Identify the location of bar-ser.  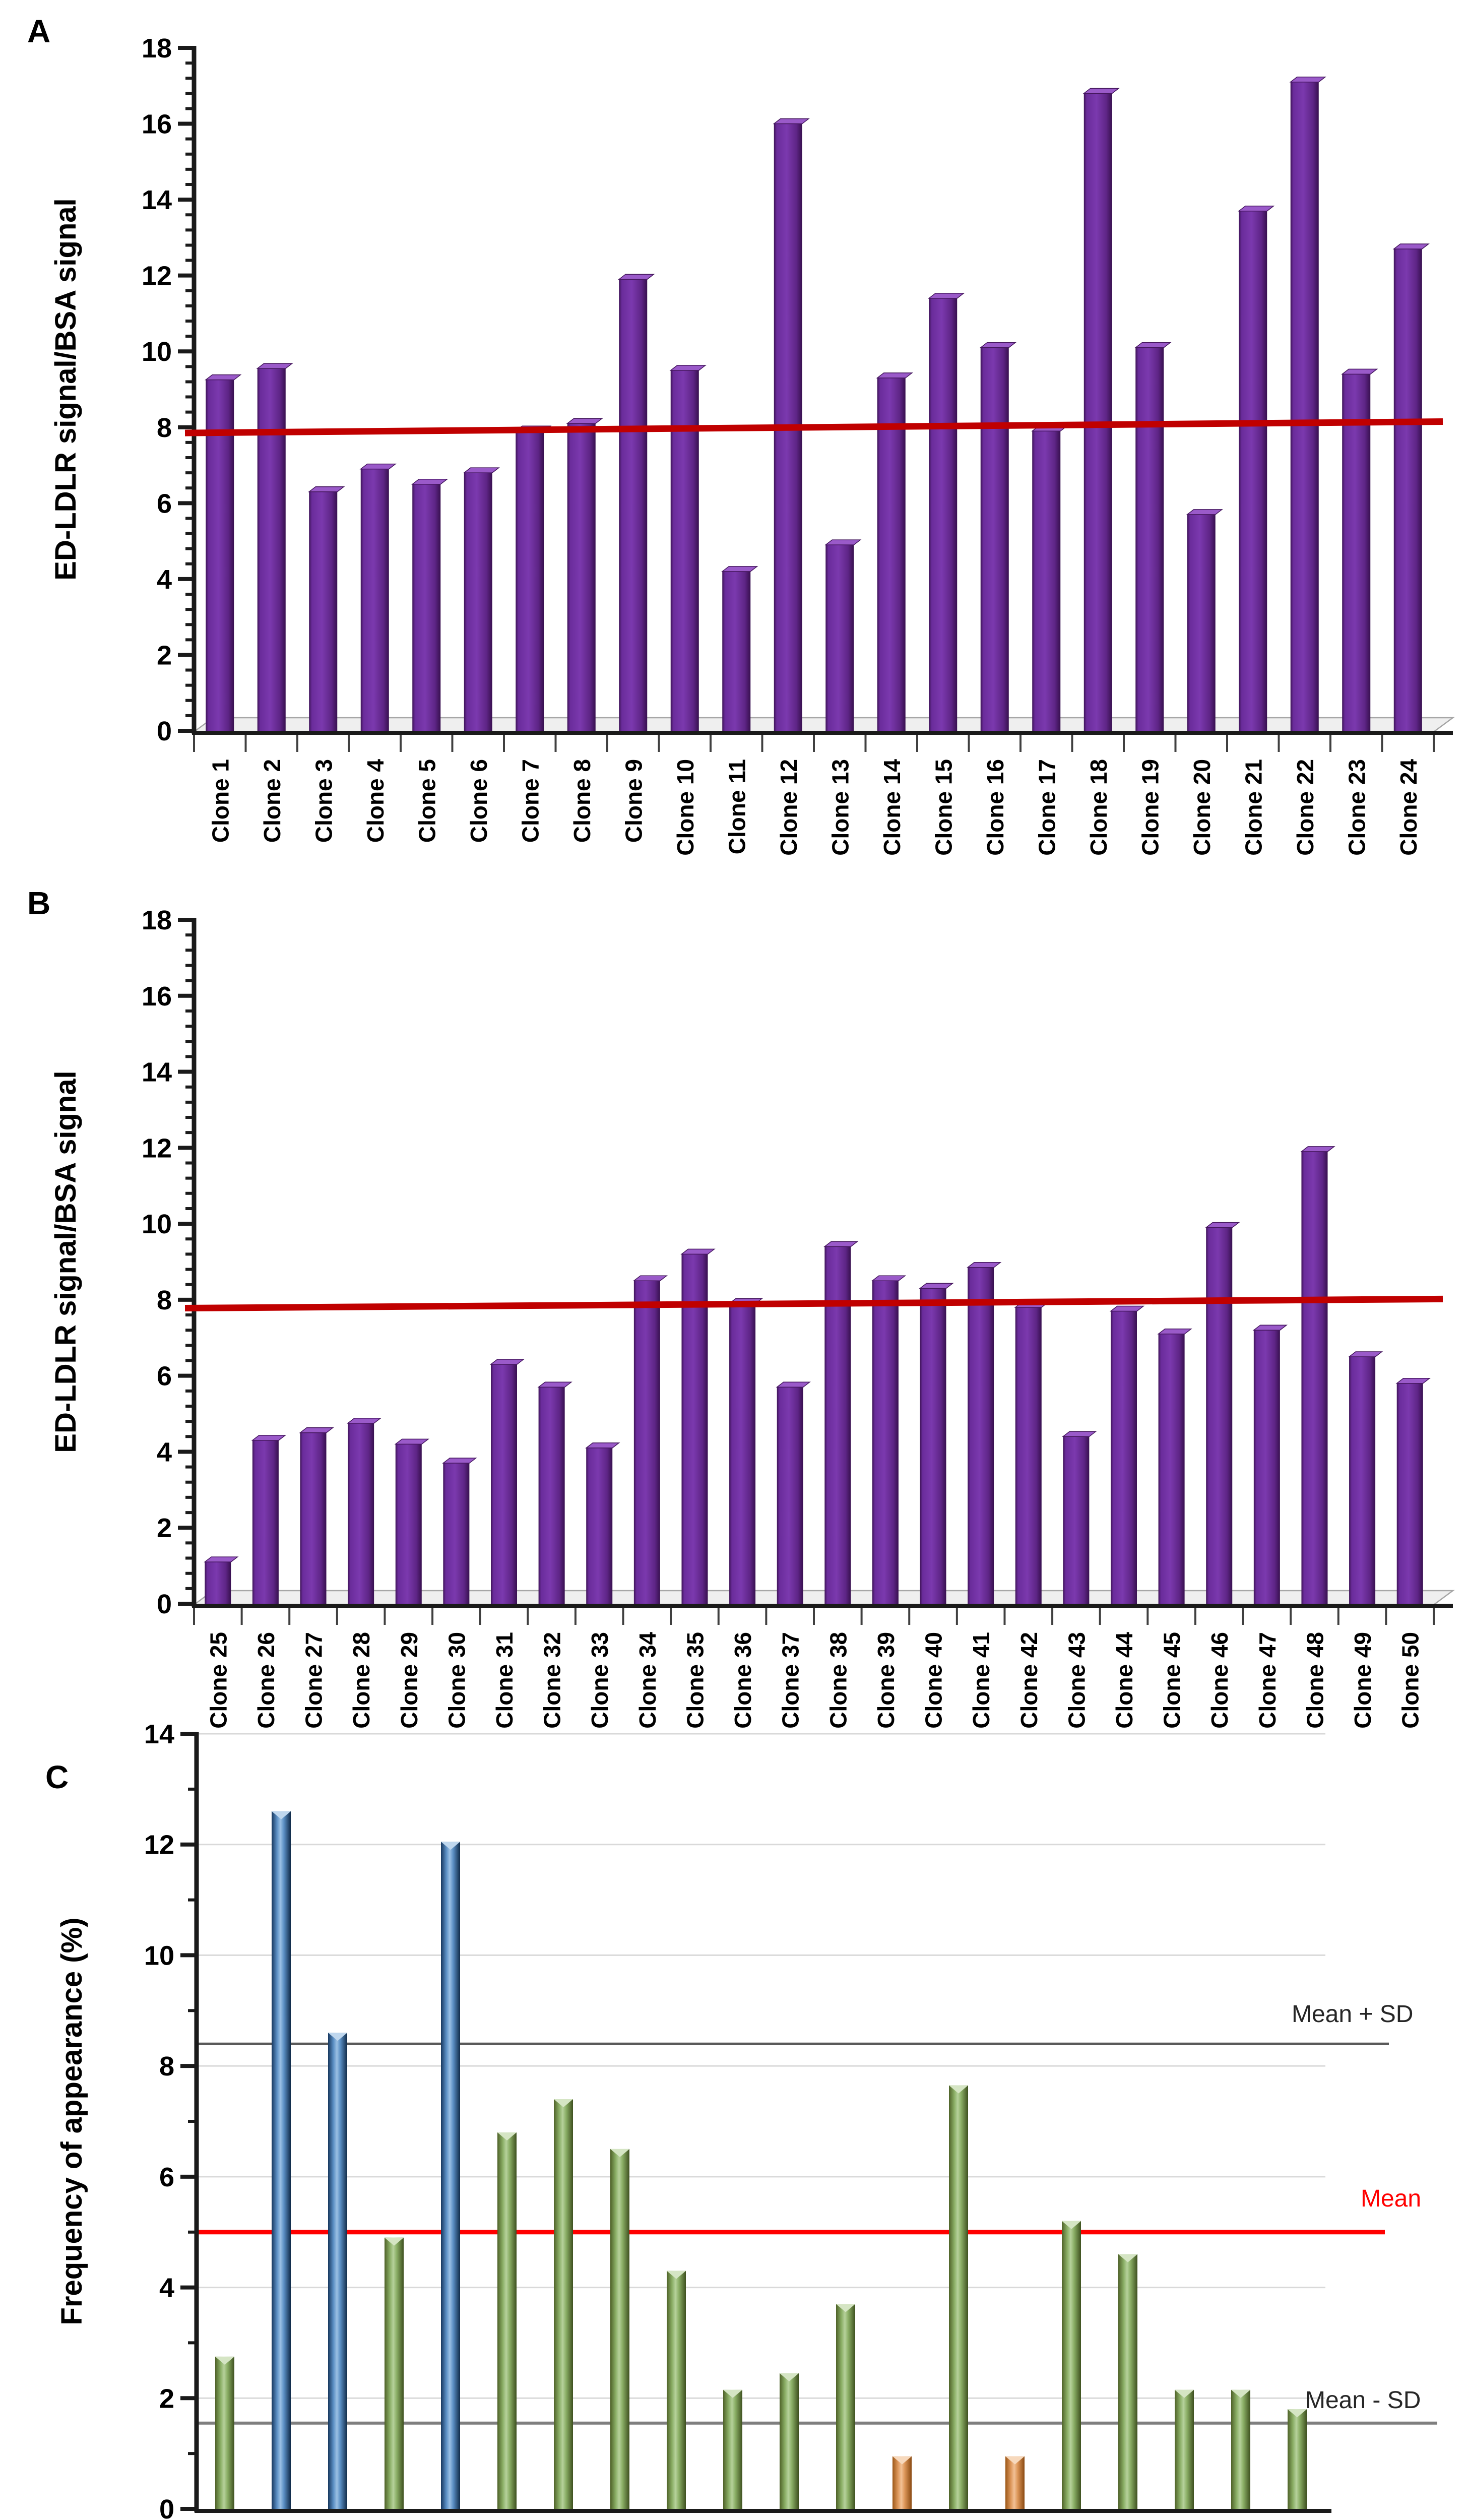
(337, 2271).